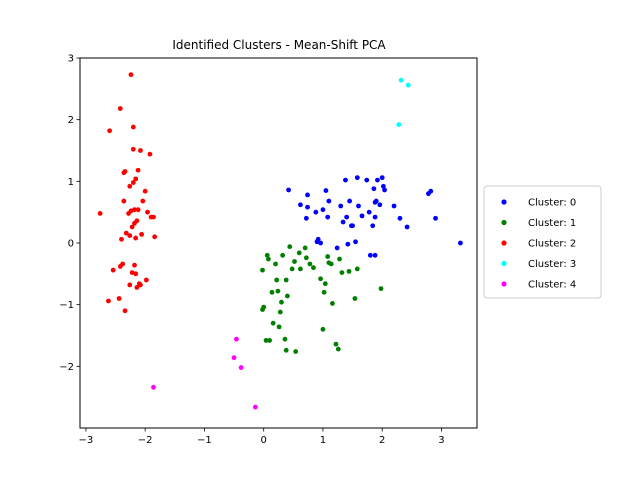 The width and height of the screenshot is (640, 480). I want to click on legend-label-cluster-1: Cluster: 1, so click(552, 223).